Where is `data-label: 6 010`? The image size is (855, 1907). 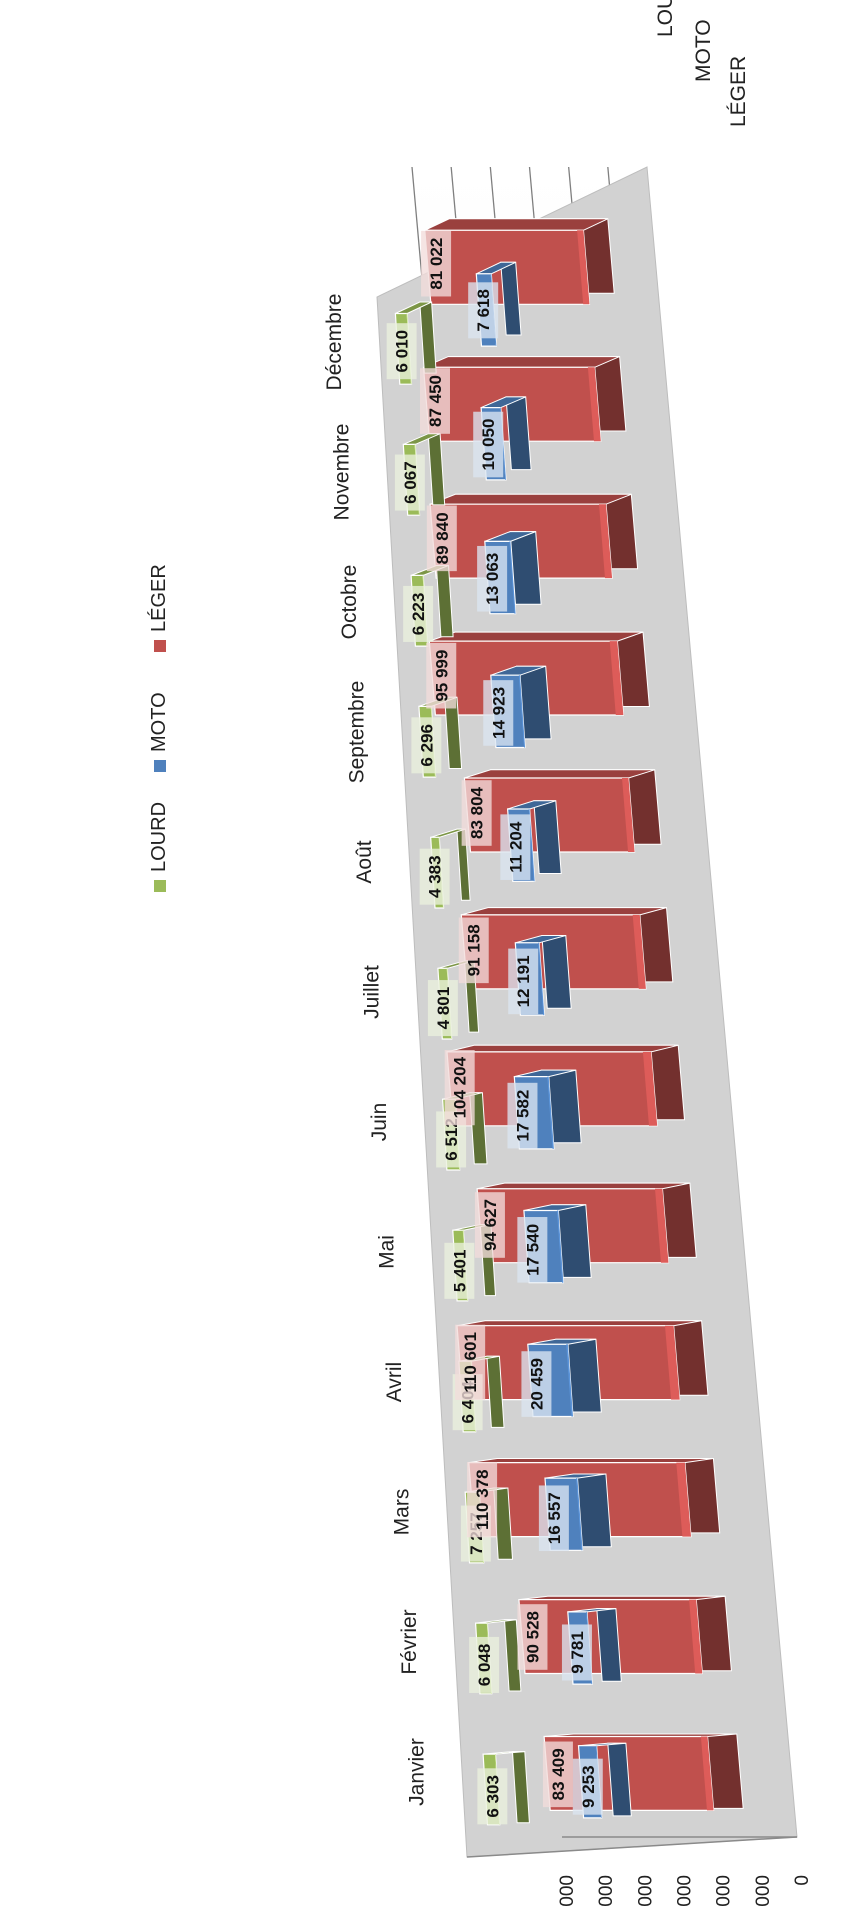
data-label: 6 010 is located at coordinates (402, 351).